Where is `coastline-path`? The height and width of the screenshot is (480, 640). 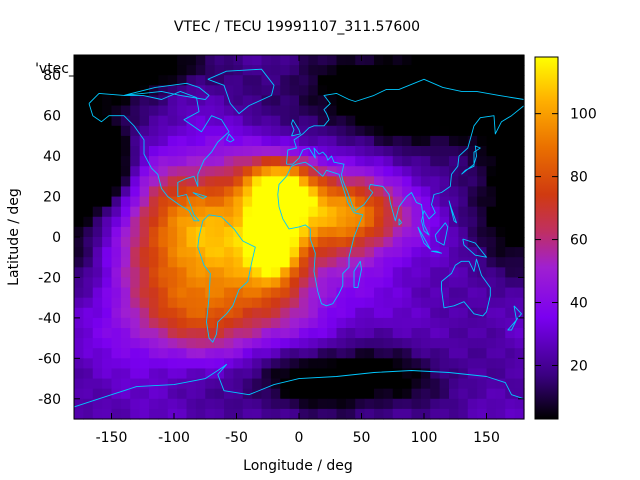 coastline-path is located at coordinates (199, 196).